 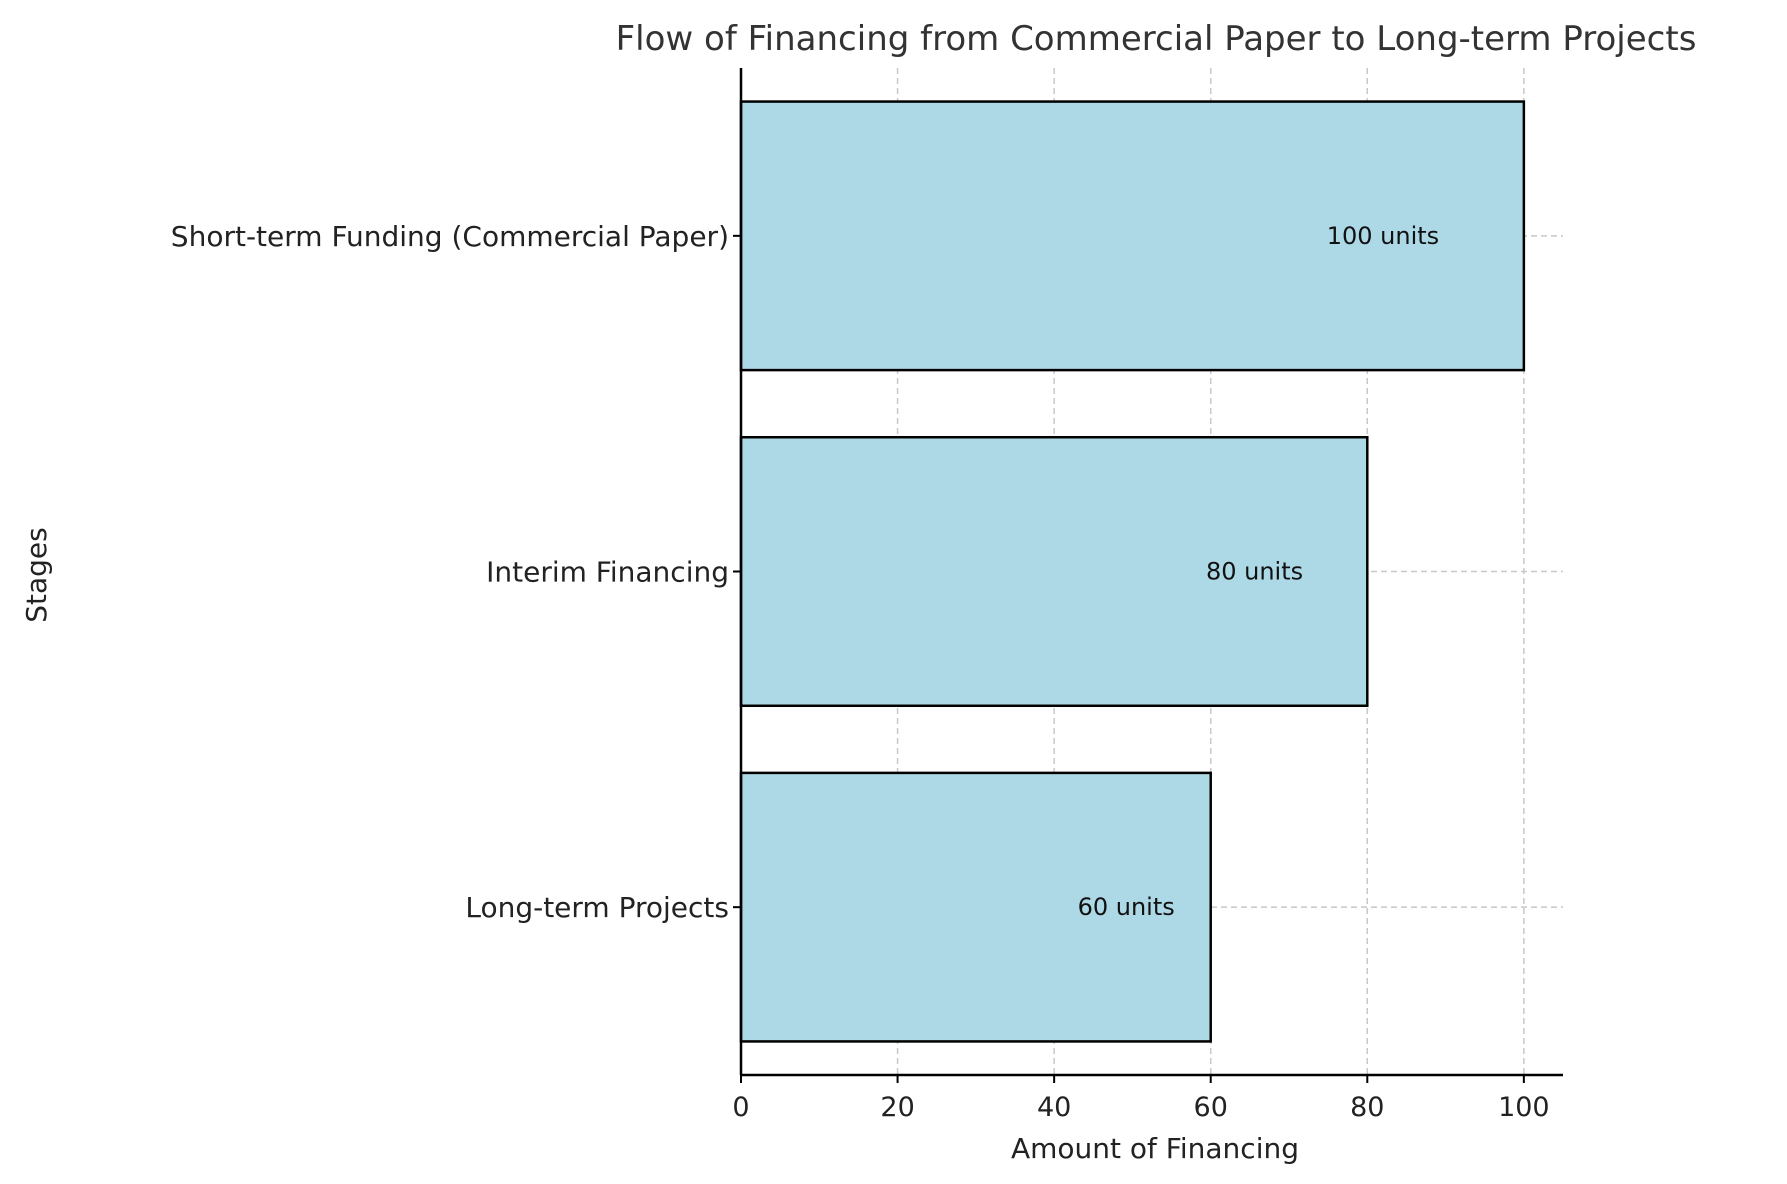 What do you see at coordinates (1211, 1107) in the screenshot?
I see `x-tick-label: 60` at bounding box center [1211, 1107].